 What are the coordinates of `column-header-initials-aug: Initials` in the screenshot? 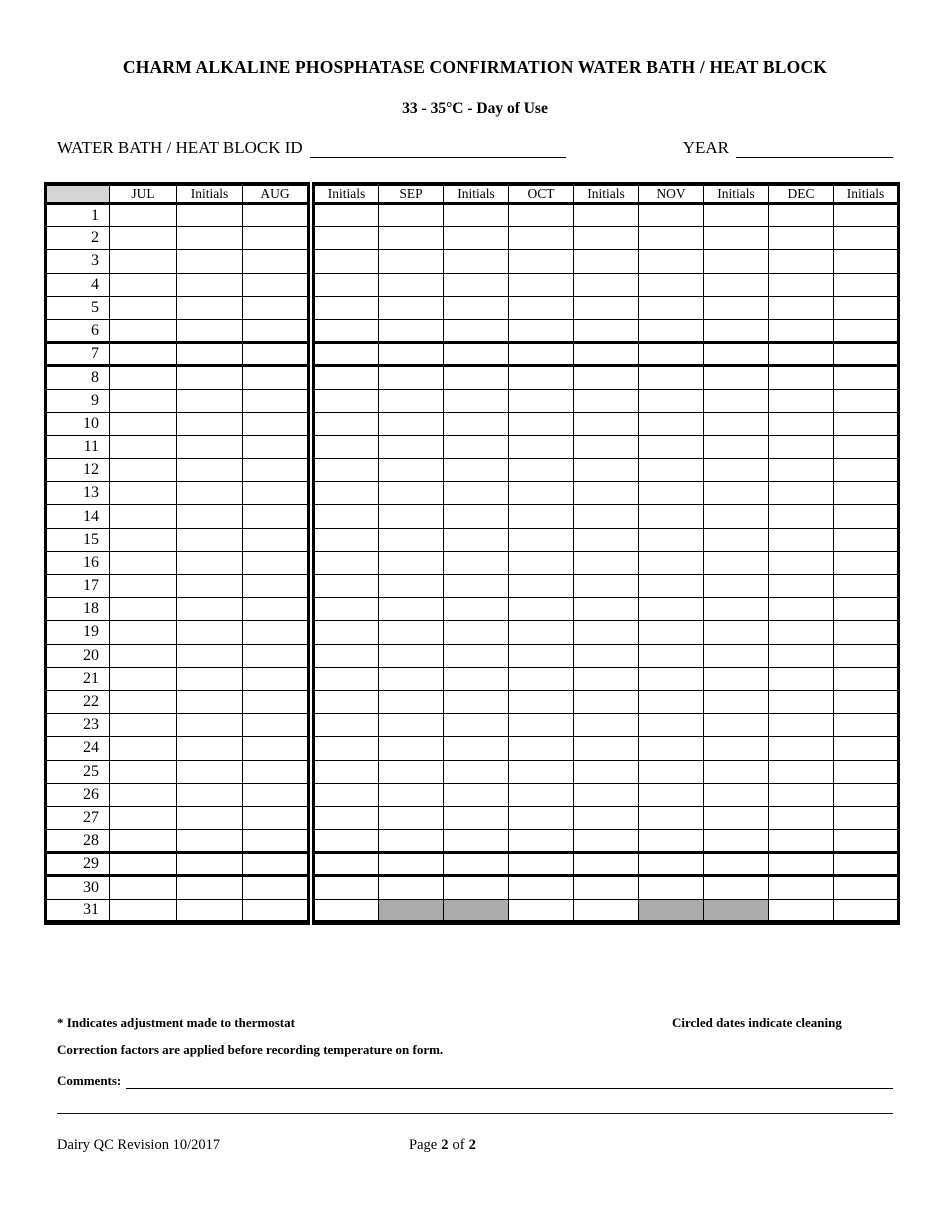 It's located at (346, 194).